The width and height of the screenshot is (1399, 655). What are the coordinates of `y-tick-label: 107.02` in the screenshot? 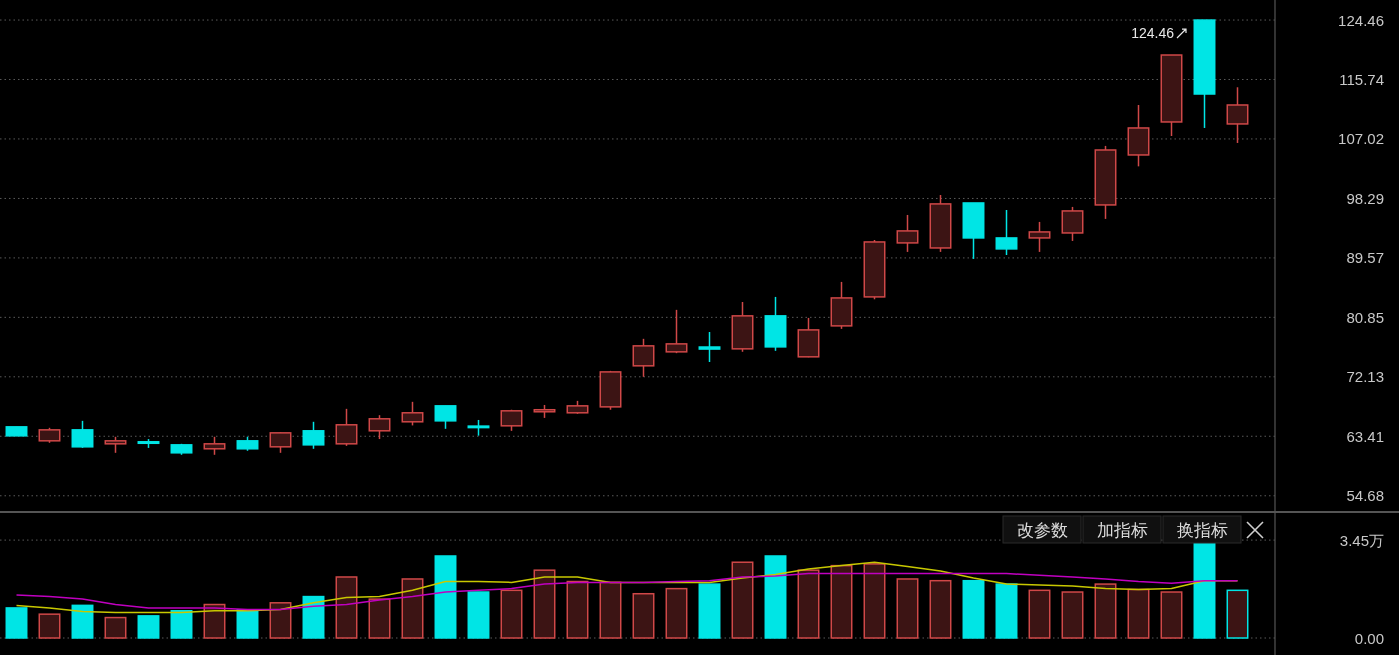 It's located at (1361, 139).